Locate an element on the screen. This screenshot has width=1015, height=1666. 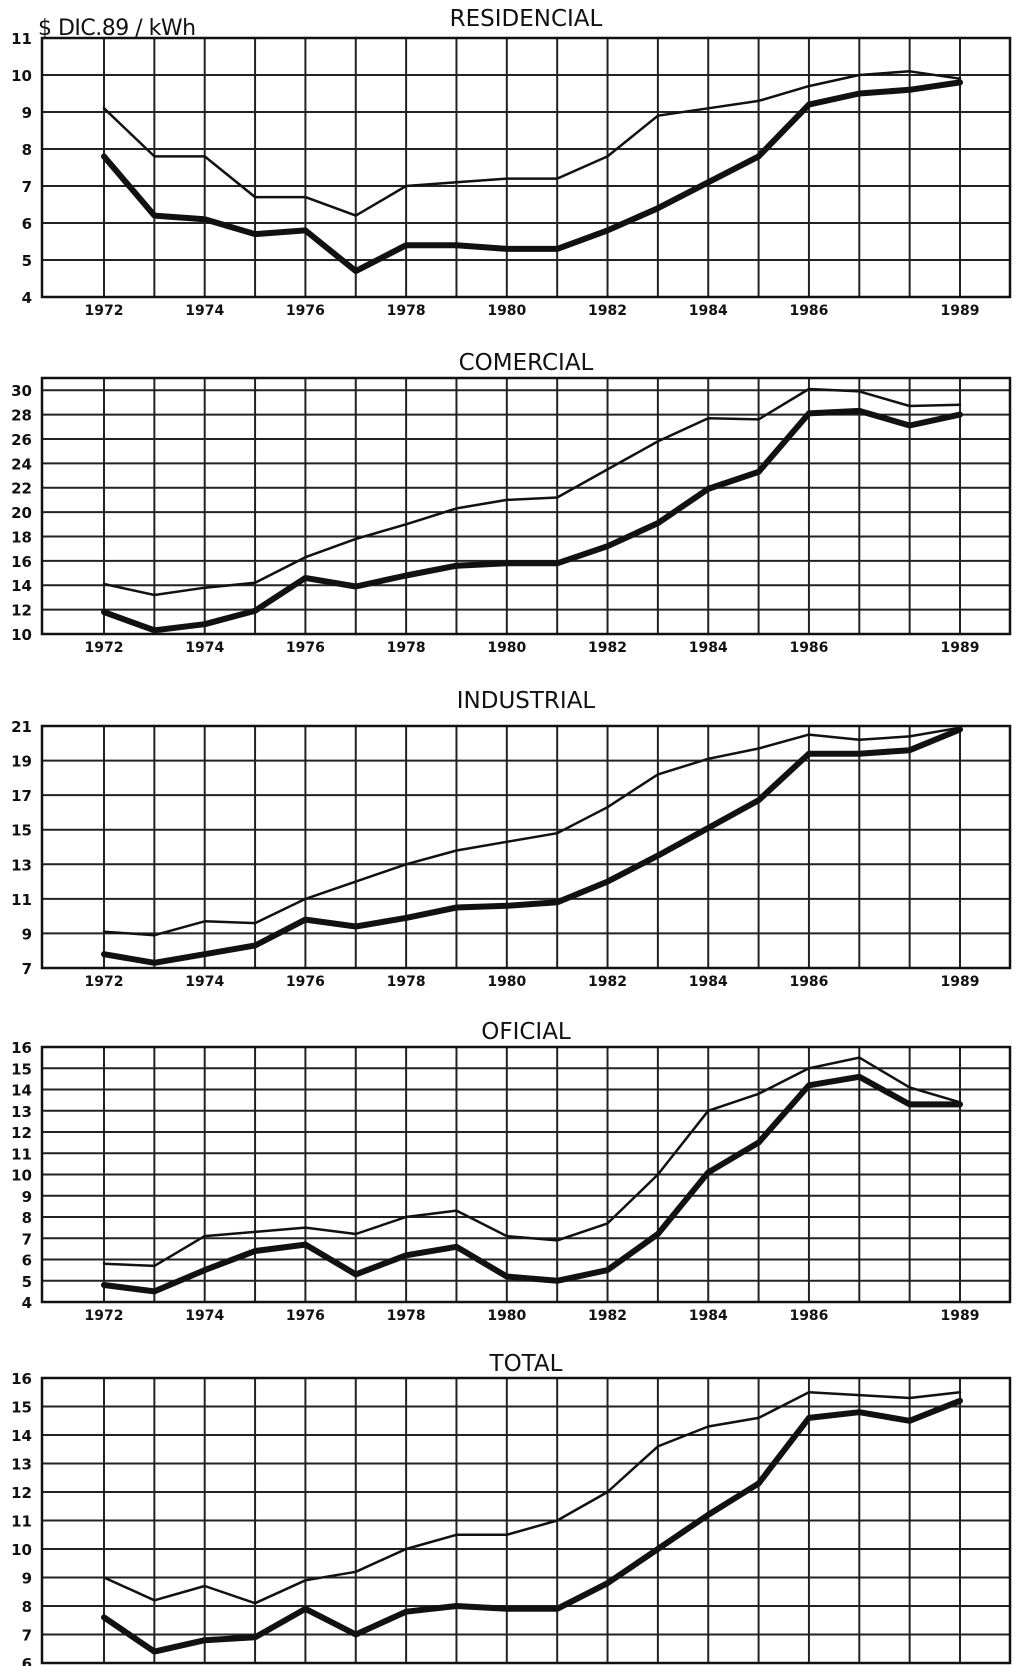
y-tick-label: 18 is located at coordinates (21, 537).